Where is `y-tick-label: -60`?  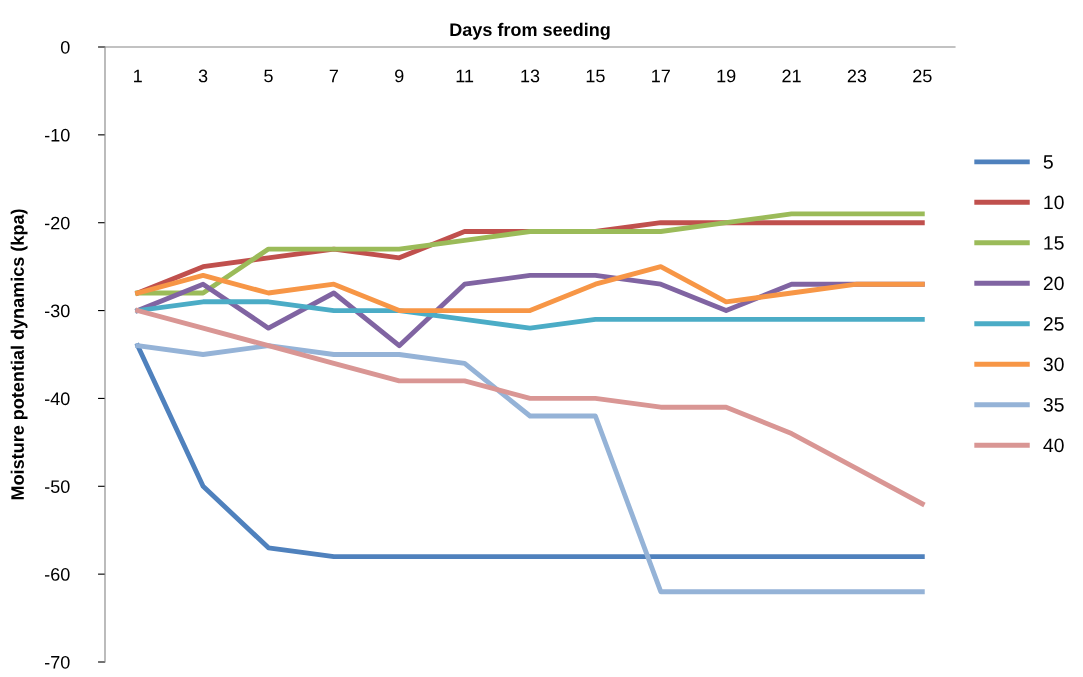
y-tick-label: -60 is located at coordinates (57, 574).